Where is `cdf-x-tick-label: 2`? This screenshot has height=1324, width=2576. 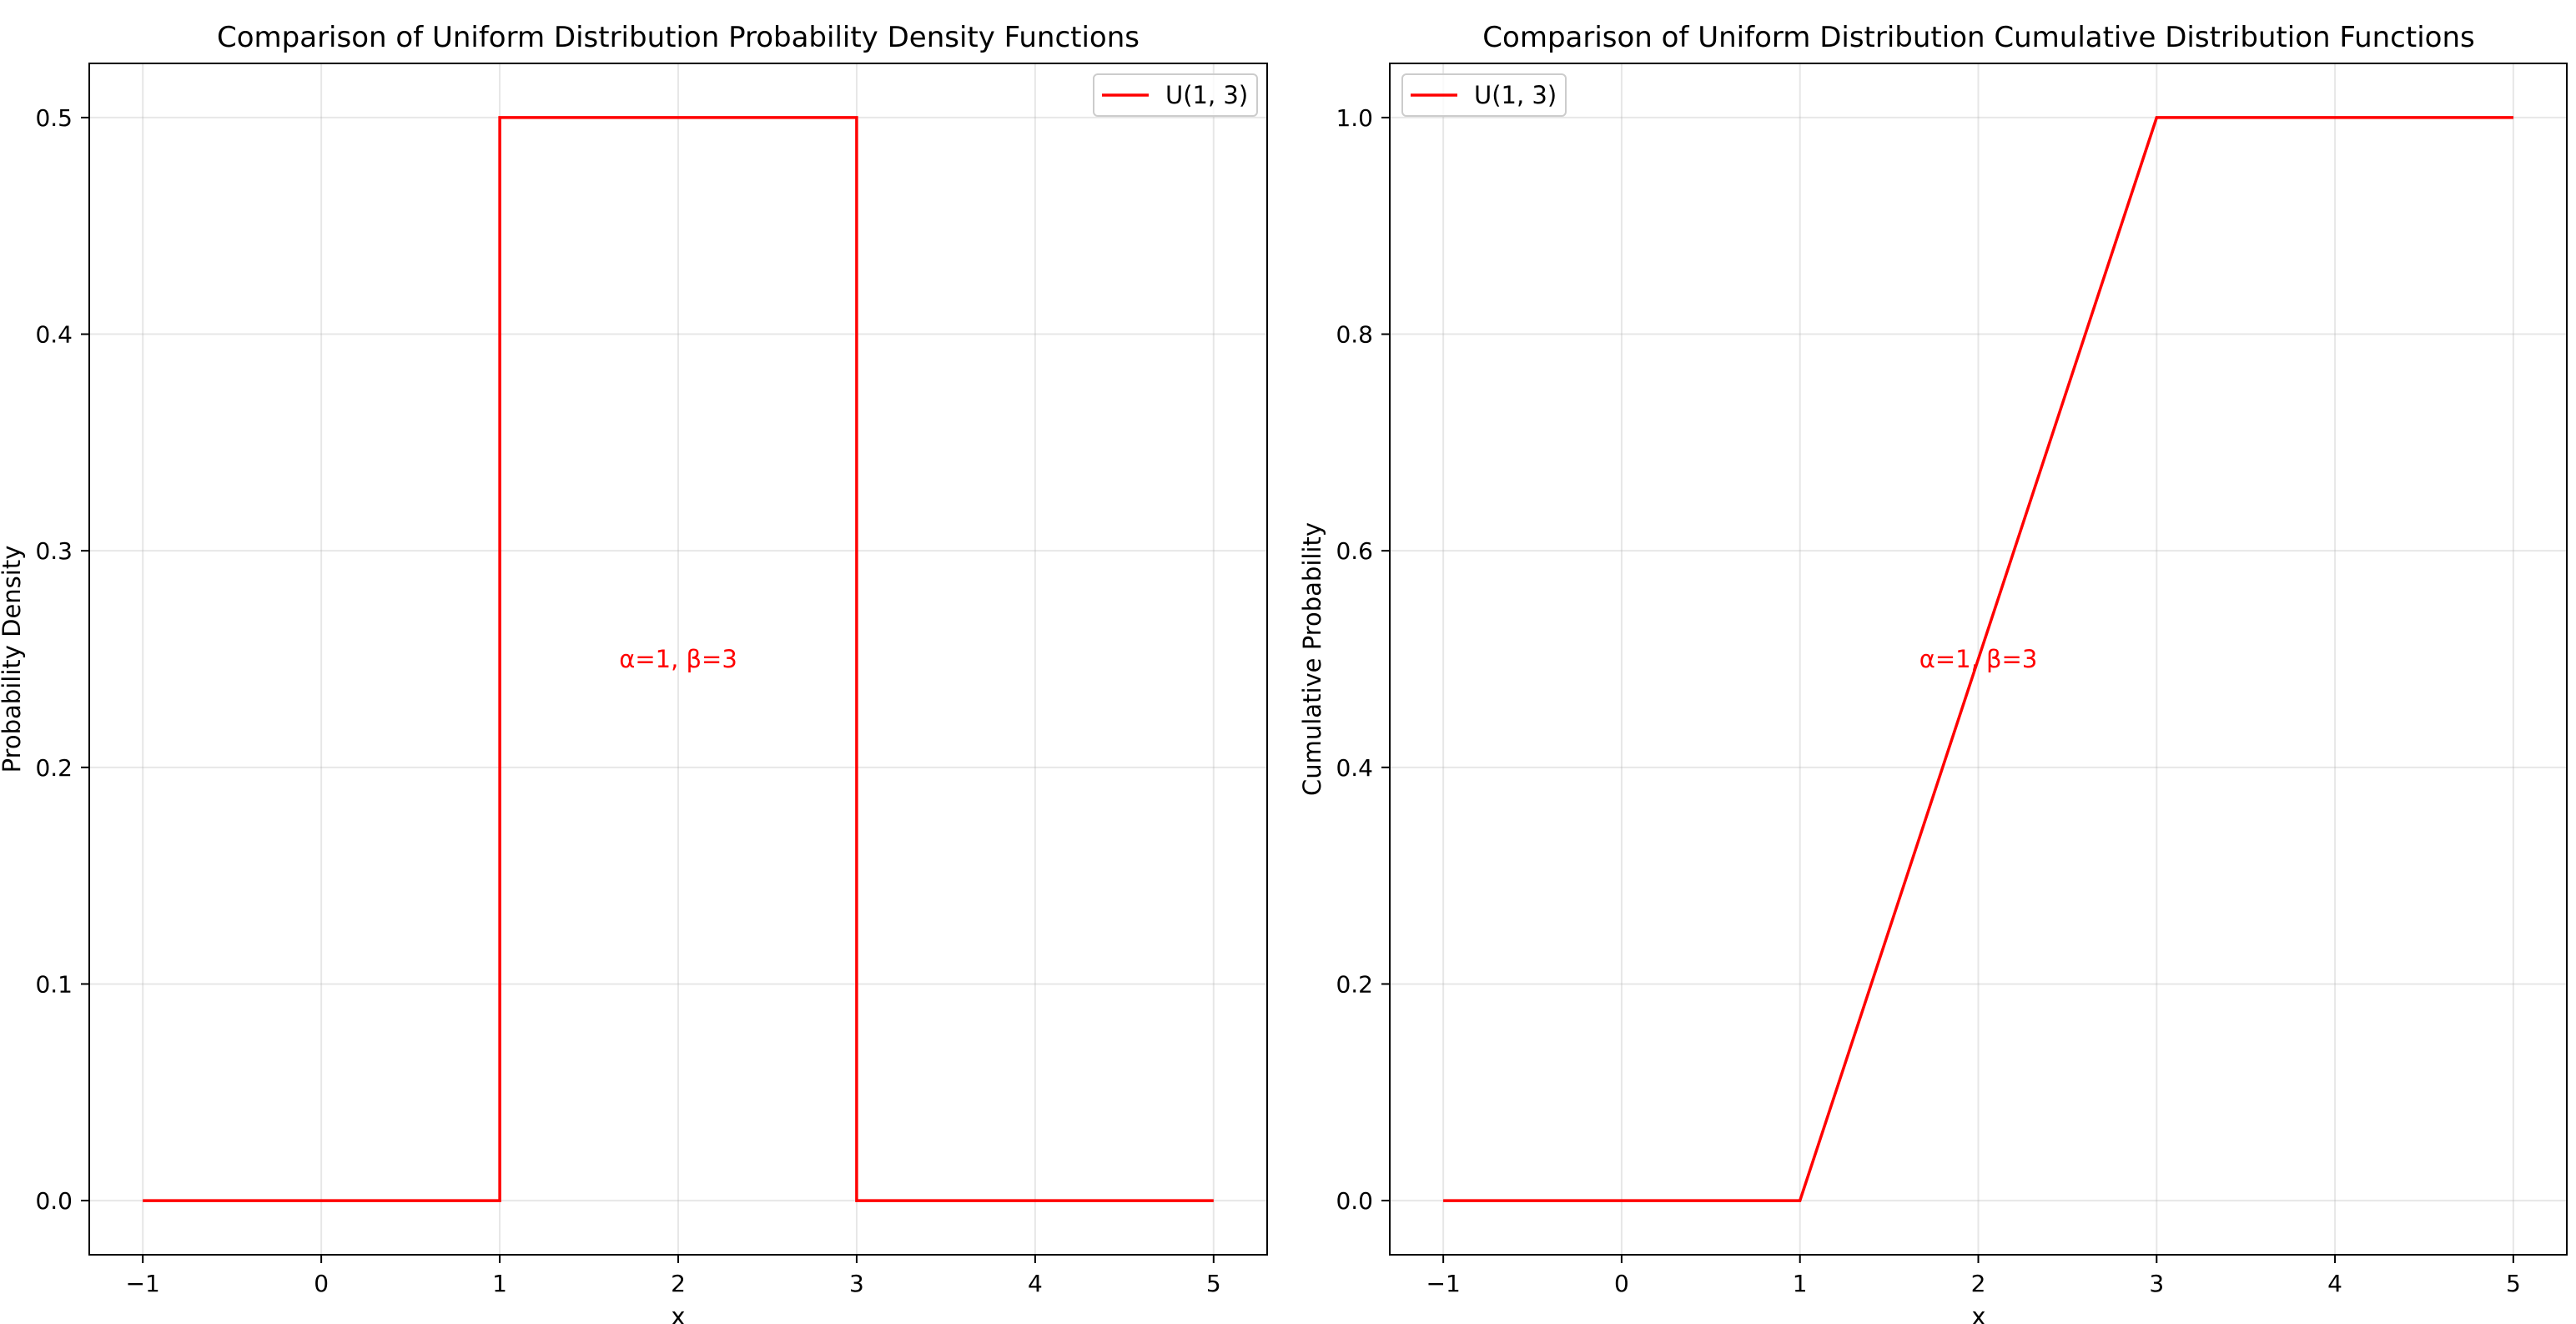
cdf-x-tick-label: 2 is located at coordinates (1978, 1283).